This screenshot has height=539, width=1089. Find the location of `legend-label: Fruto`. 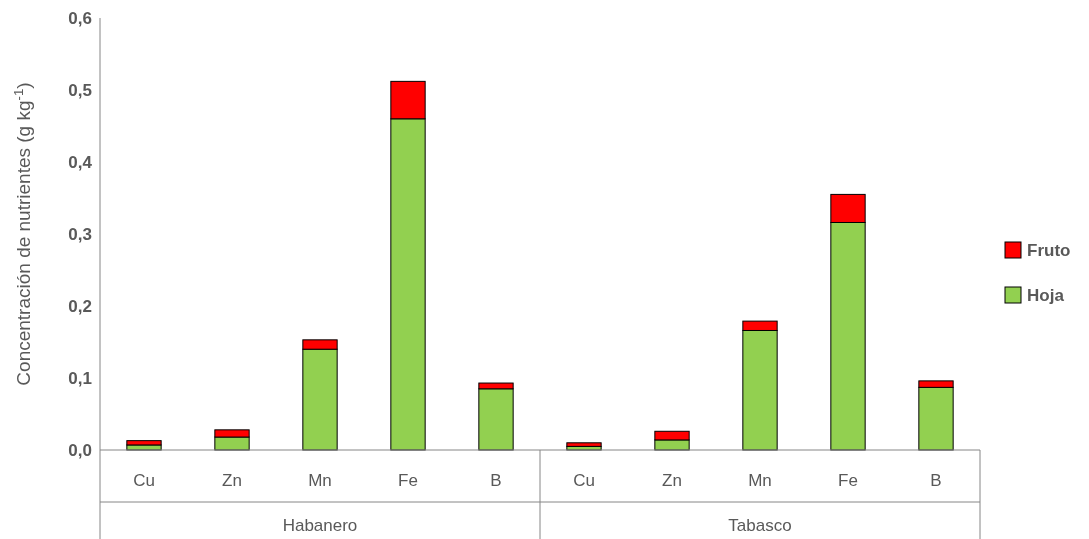

legend-label: Fruto is located at coordinates (1049, 250).